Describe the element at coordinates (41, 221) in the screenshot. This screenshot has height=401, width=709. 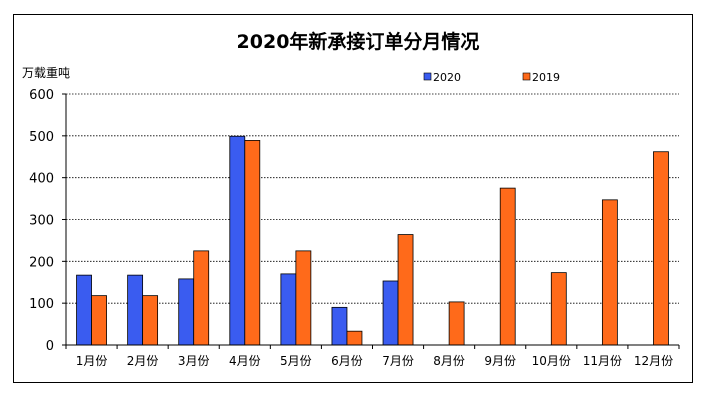
I see `y-tick-label: 300` at that location.